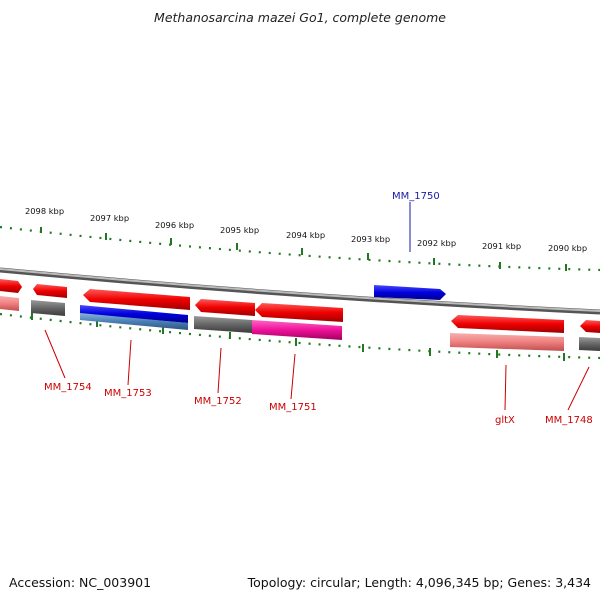  I want to click on tick-ring-outer, so click(300, 248).